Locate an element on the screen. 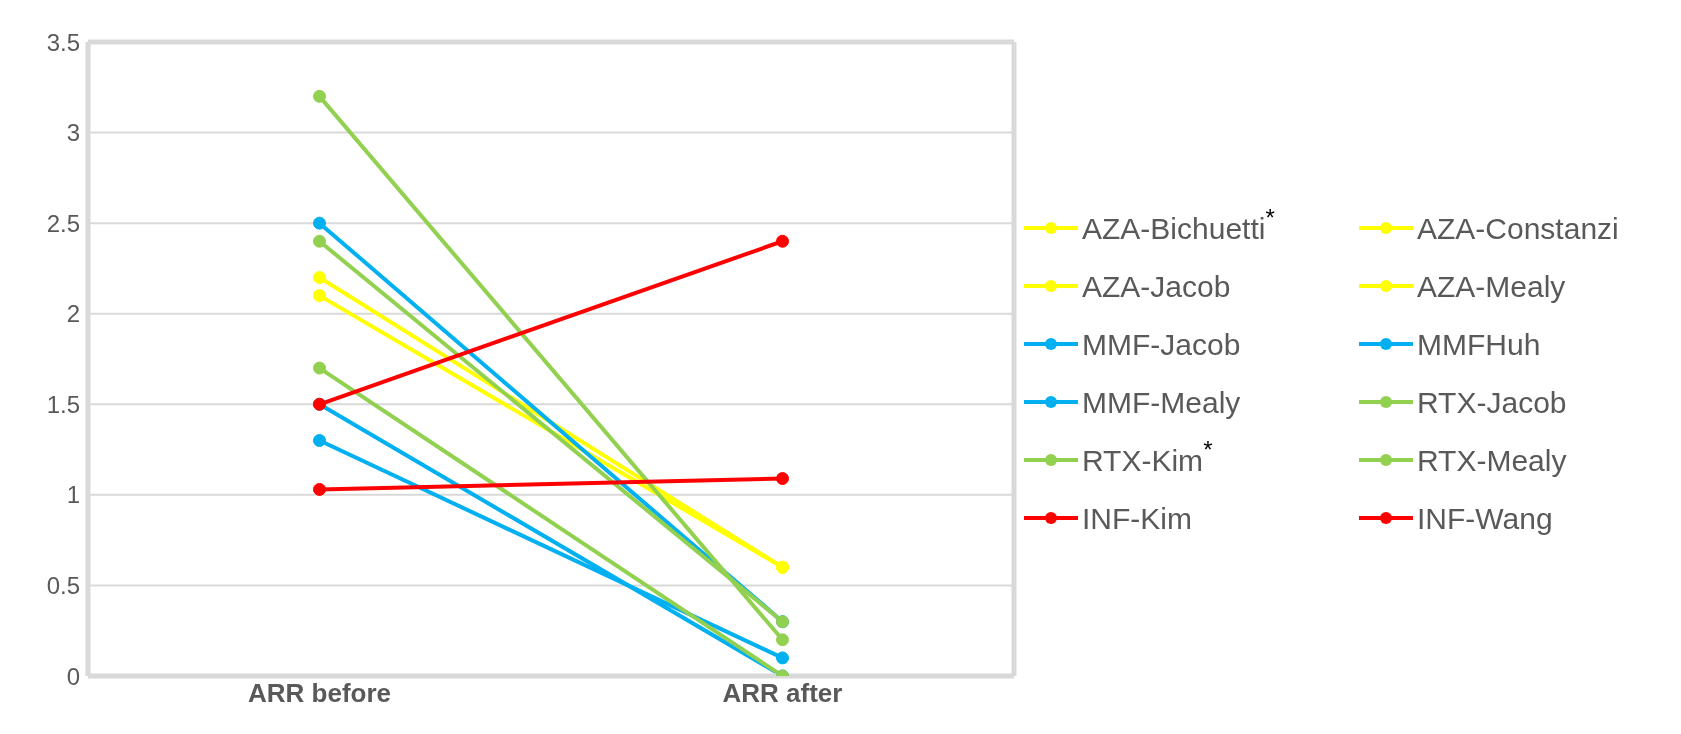 The height and width of the screenshot is (734, 1681). legend-label: MMFHuh is located at coordinates (1479, 344).